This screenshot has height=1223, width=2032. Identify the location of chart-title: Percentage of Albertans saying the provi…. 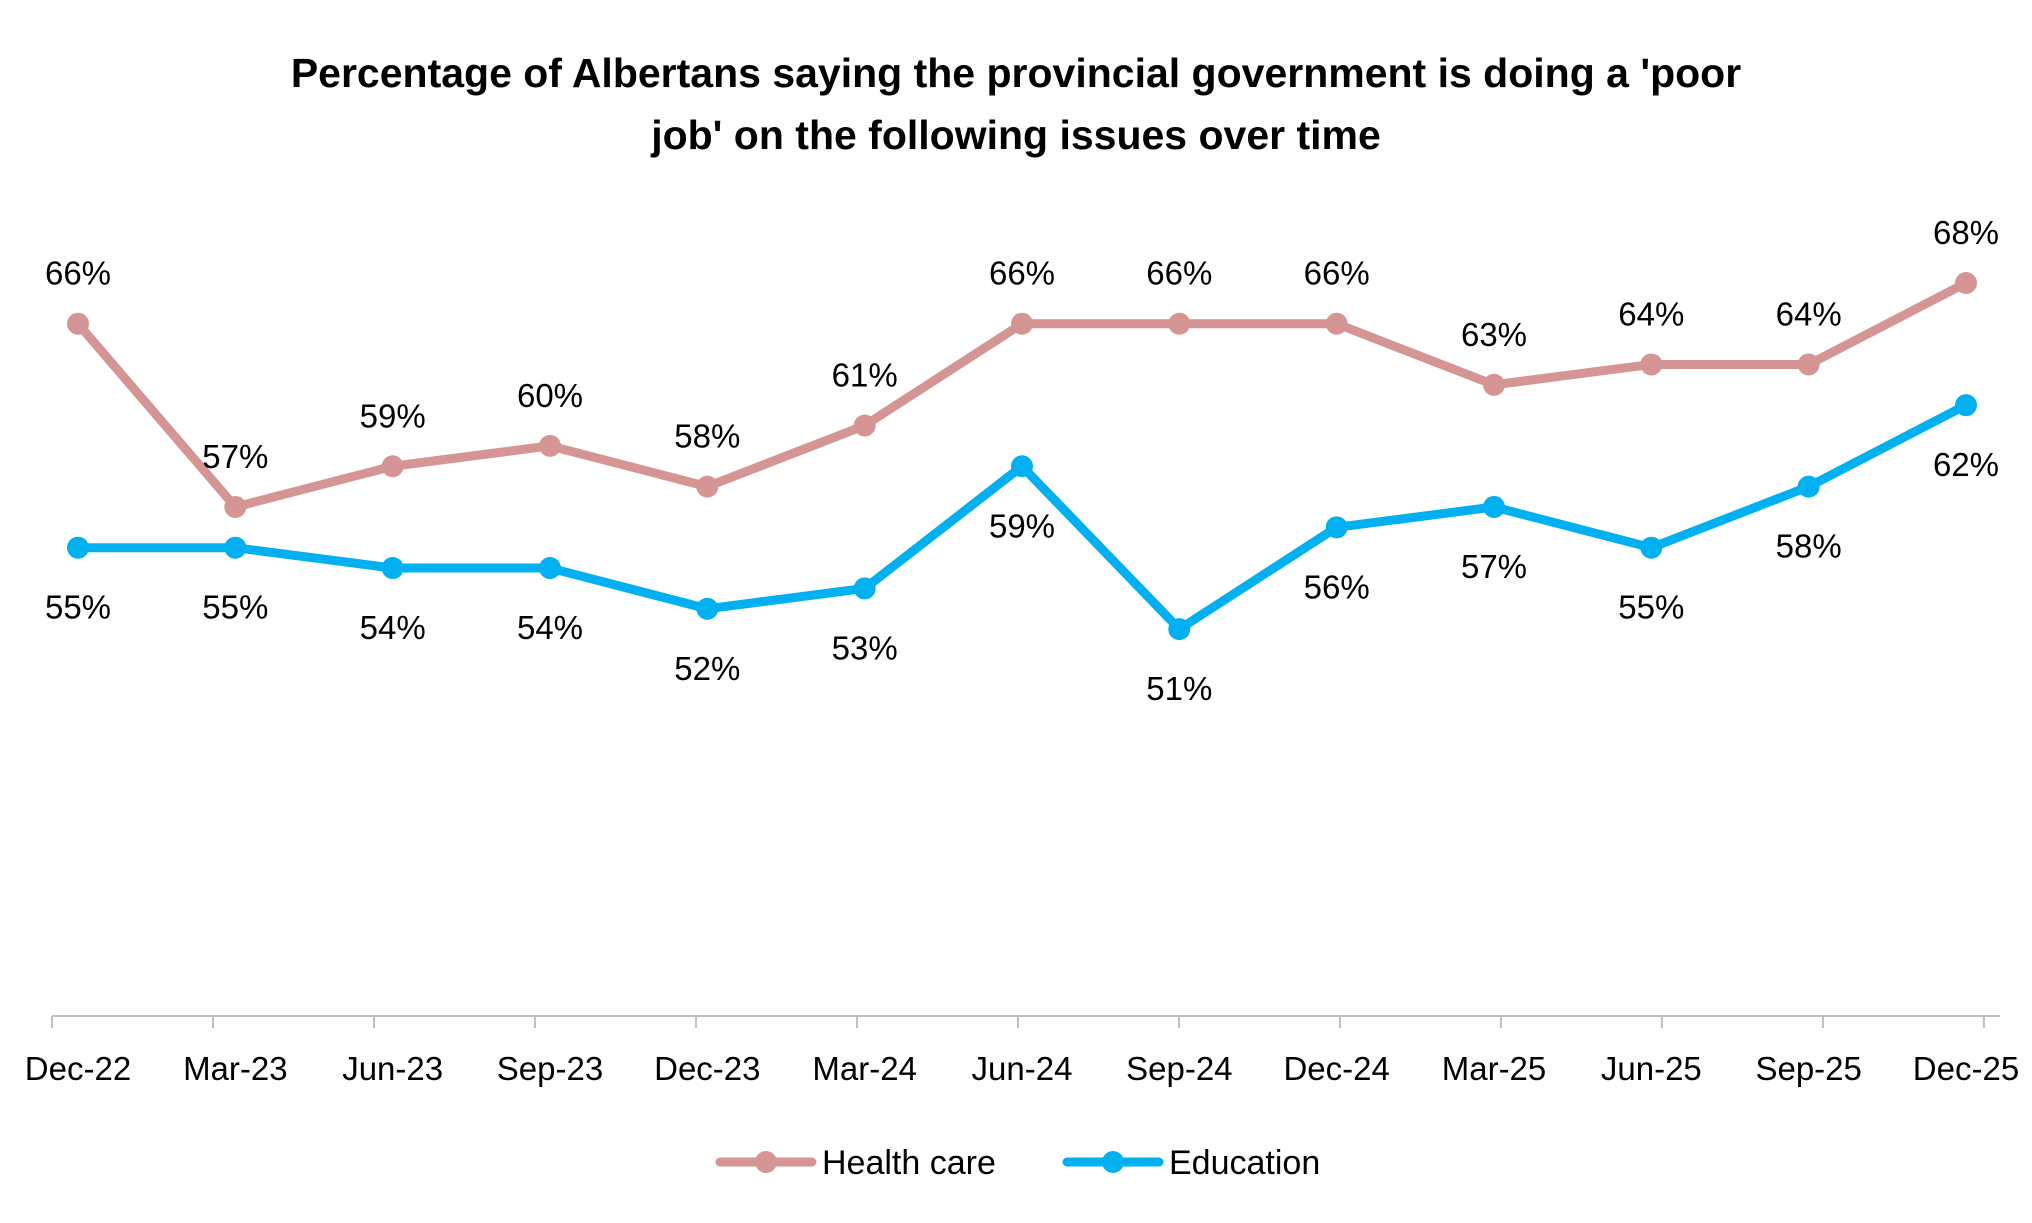
(1016, 104).